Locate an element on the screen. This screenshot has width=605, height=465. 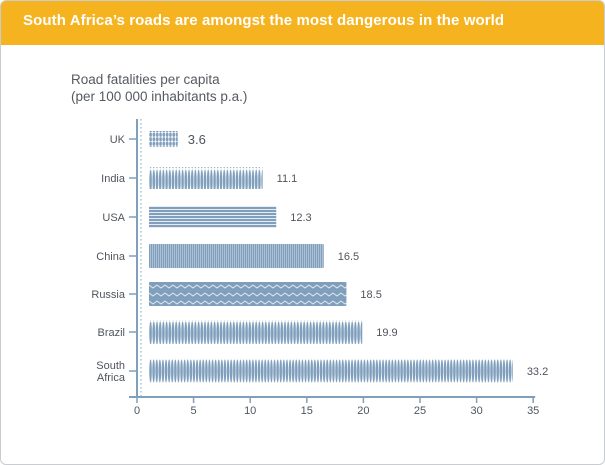
category-label-uk: UK is located at coordinates (118, 140).